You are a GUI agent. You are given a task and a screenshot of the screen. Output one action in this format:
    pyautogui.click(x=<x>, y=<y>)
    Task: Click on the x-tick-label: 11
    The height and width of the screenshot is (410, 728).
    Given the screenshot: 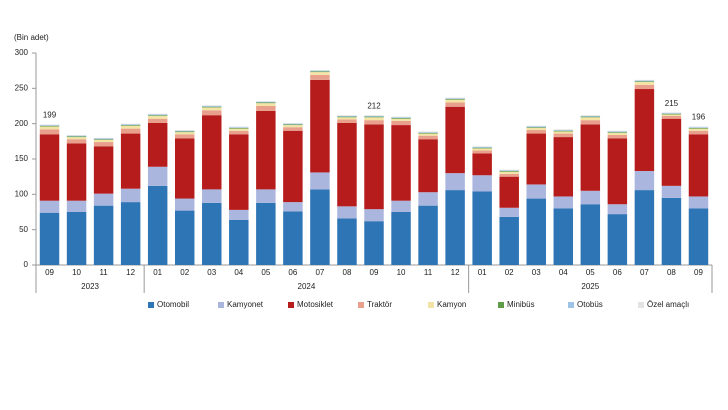 What is the action you would take?
    pyautogui.click(x=428, y=272)
    